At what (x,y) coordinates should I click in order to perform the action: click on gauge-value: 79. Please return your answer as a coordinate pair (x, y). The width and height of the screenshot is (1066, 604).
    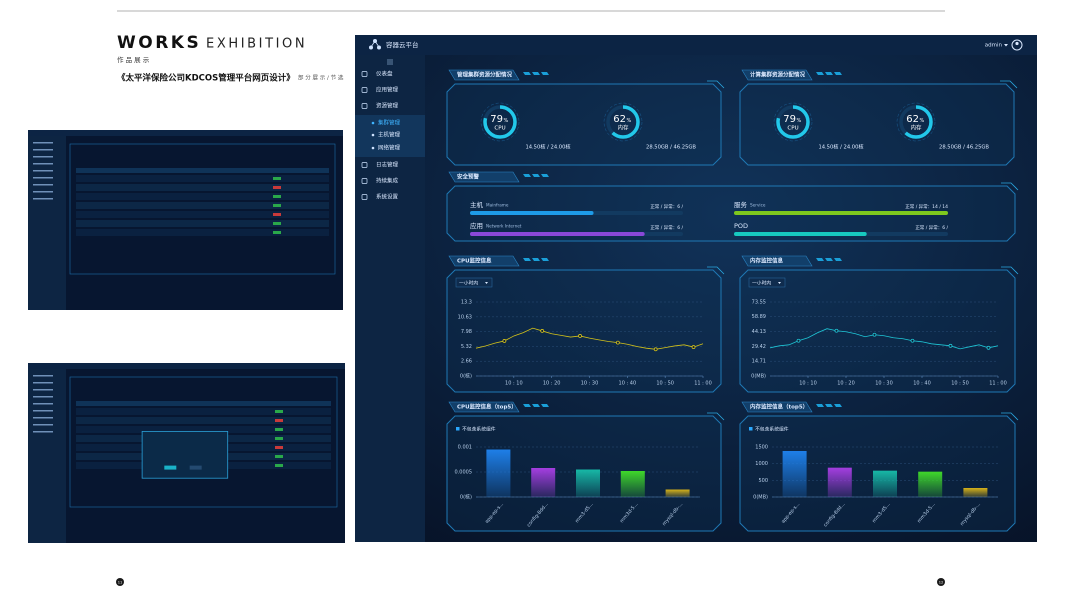
    Looking at the image, I should click on (789, 119).